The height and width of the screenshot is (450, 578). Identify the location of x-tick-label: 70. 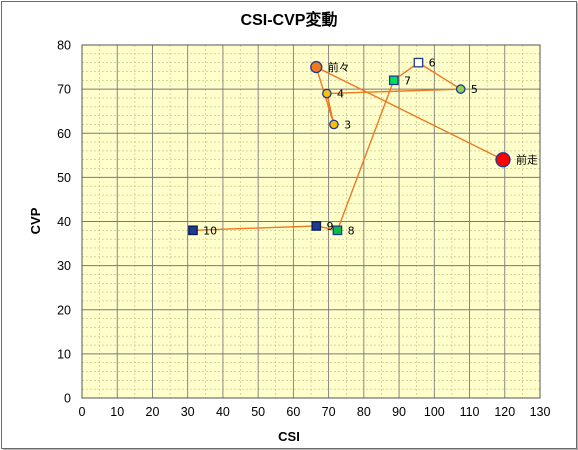
(329, 412).